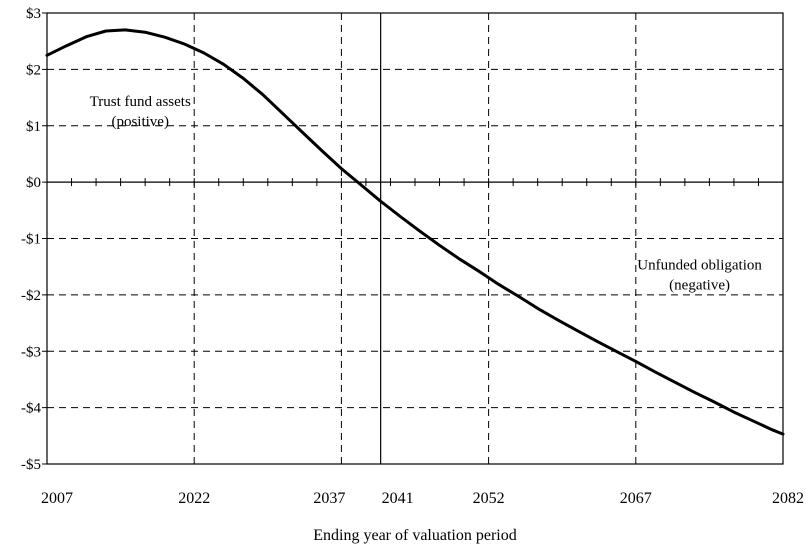 The width and height of the screenshot is (806, 546). Describe the element at coordinates (140, 122) in the screenshot. I see `annotation-line: (positive)` at that location.